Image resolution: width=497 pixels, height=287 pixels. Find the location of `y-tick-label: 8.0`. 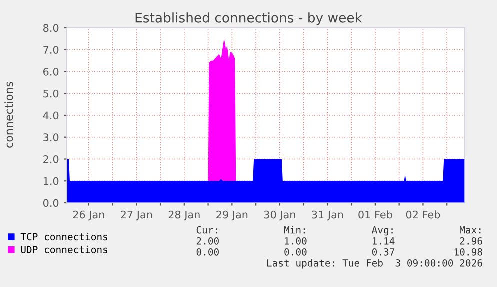

y-tick-label: 8.0 is located at coordinates (51, 28).